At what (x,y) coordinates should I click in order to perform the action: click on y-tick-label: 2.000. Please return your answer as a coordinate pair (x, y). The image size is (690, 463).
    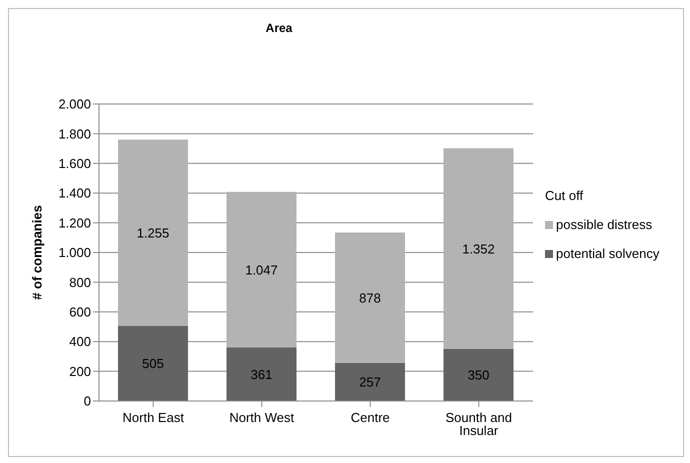
    Looking at the image, I should click on (74, 104).